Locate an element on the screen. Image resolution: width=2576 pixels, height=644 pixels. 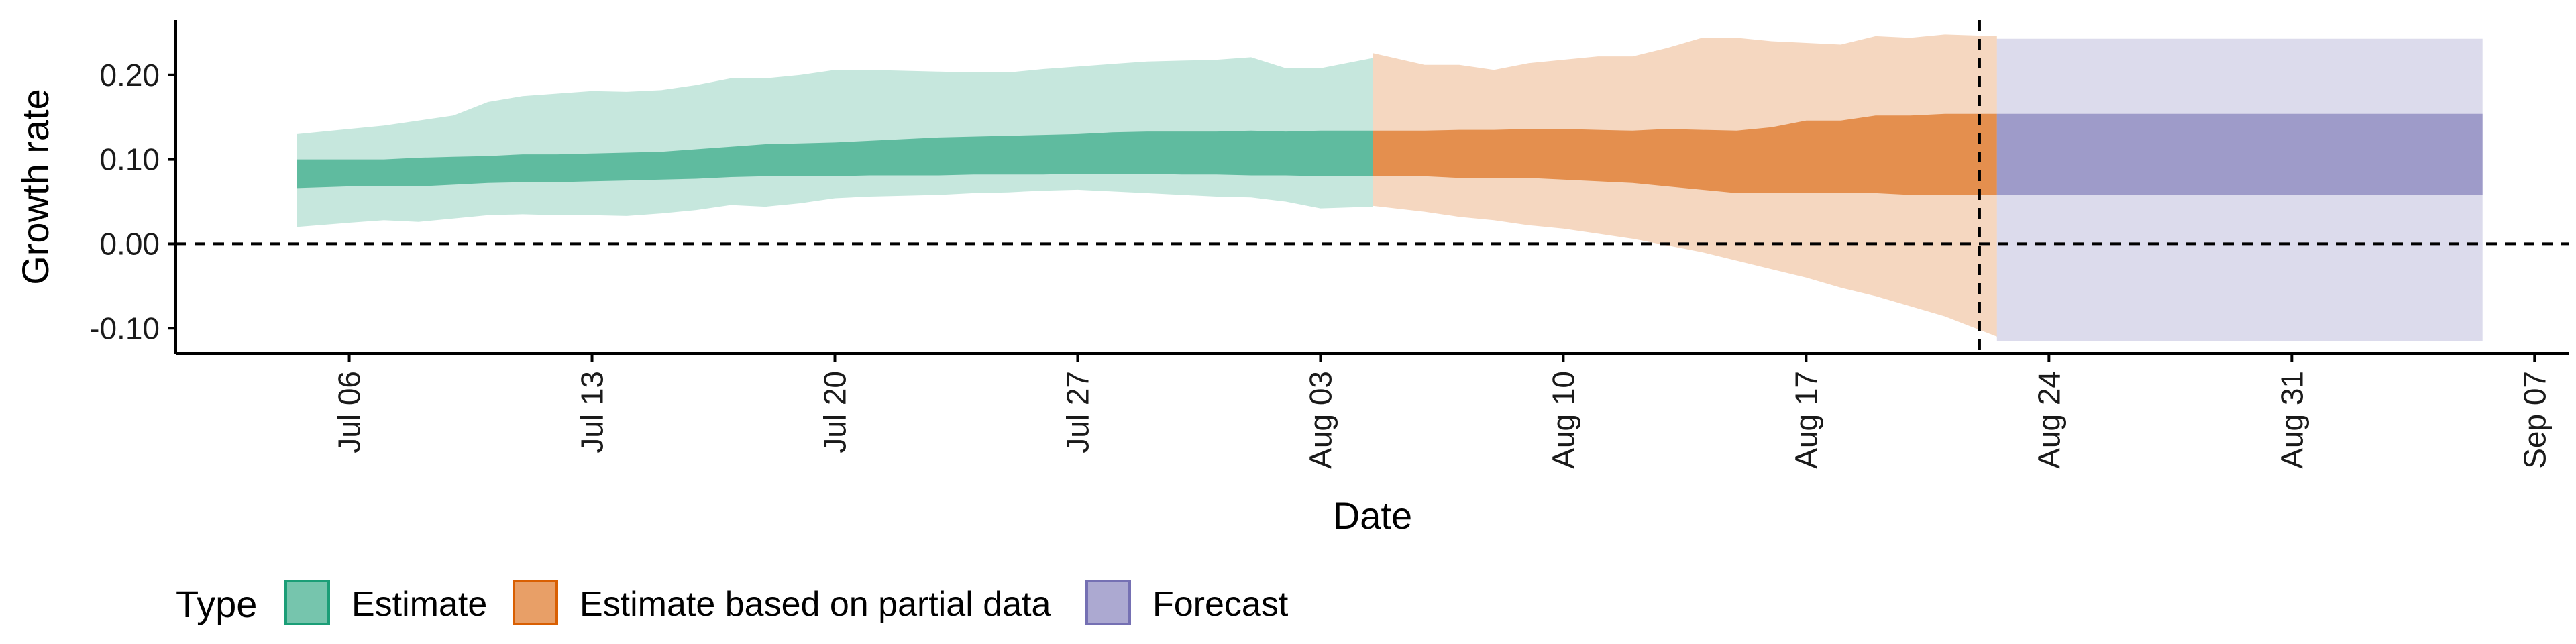
x-tick-label: Sep 07 is located at coordinates (2534, 420).